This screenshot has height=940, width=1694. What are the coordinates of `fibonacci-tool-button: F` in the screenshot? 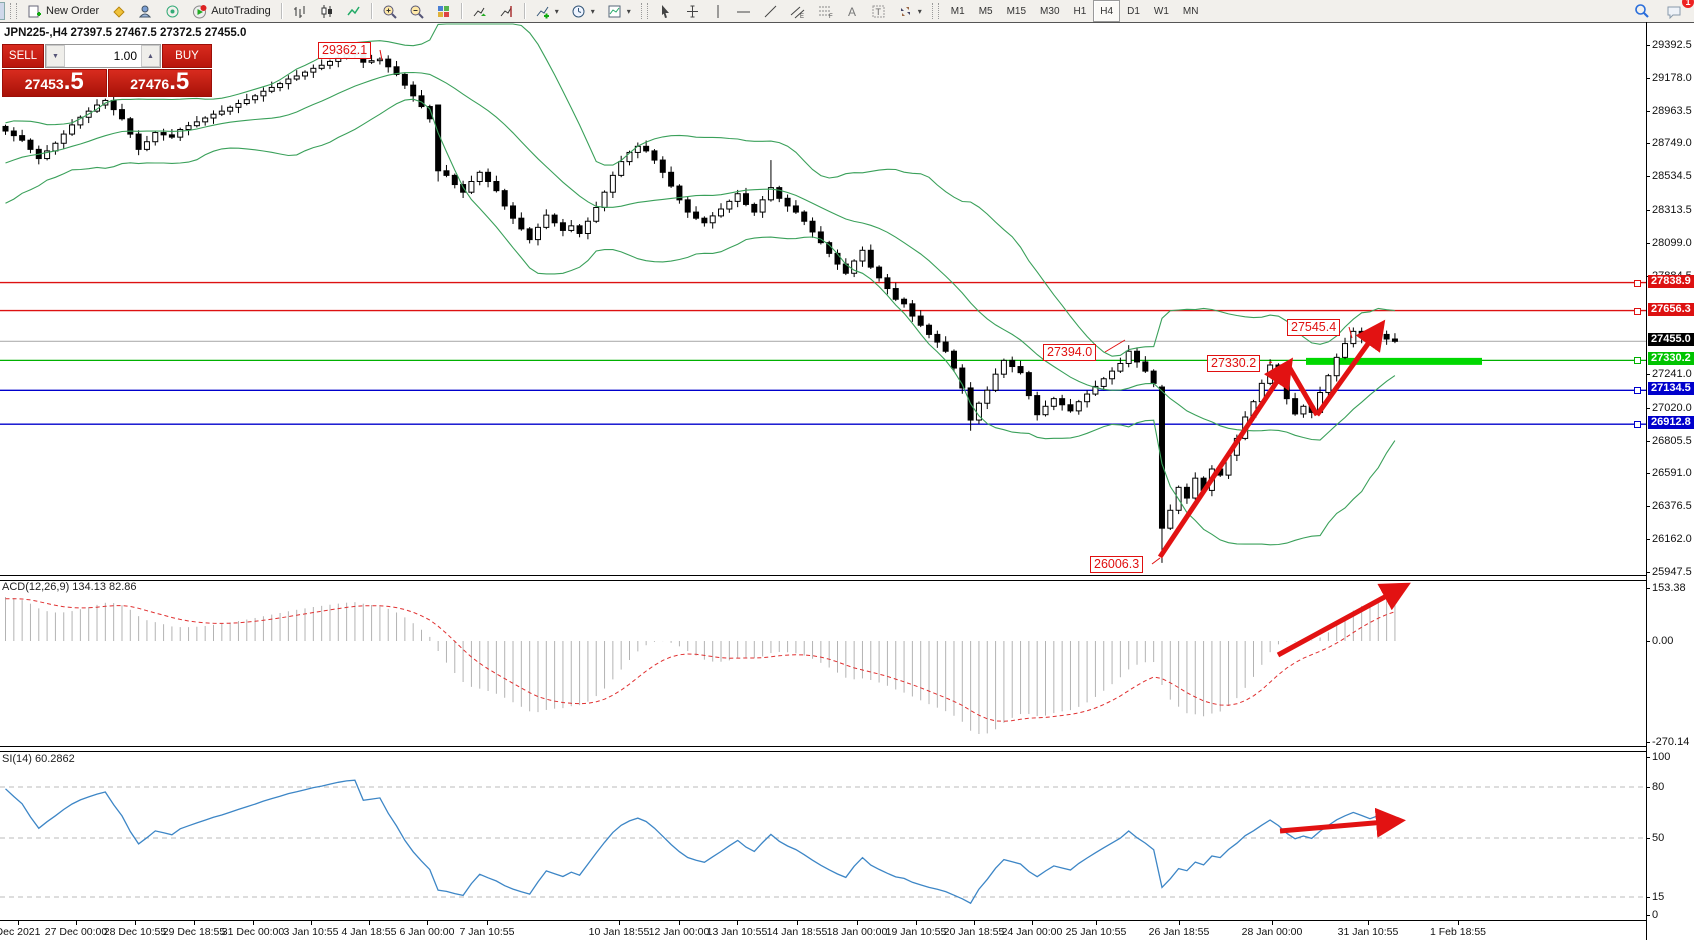 It's located at (826, 11).